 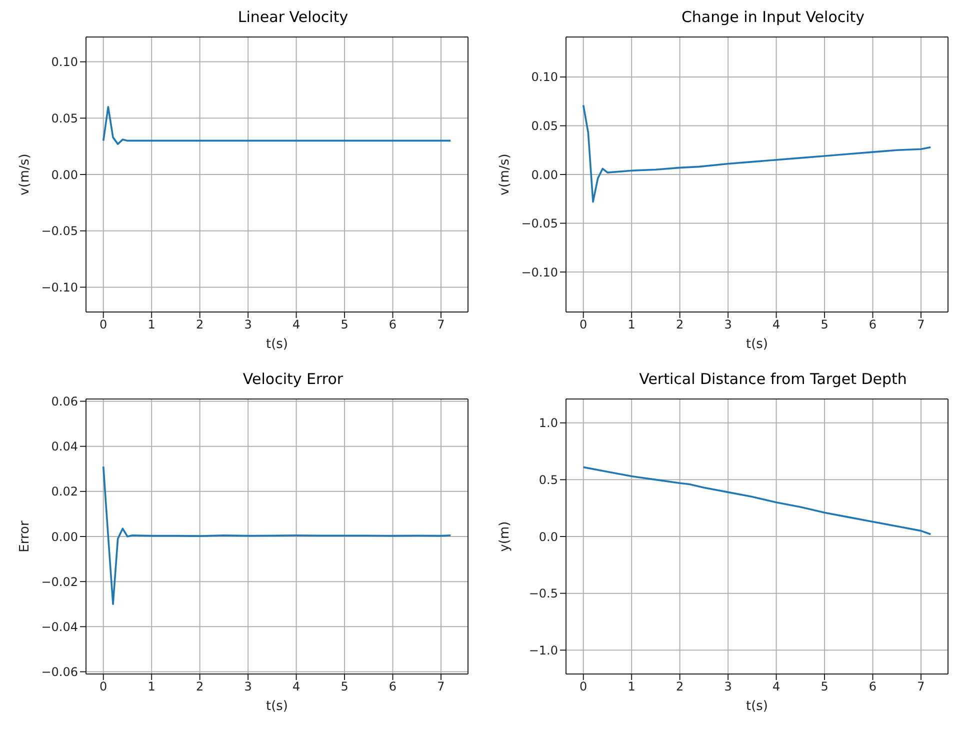 What do you see at coordinates (64, 491) in the screenshot?
I see `y-tick-label: 0.02` at bounding box center [64, 491].